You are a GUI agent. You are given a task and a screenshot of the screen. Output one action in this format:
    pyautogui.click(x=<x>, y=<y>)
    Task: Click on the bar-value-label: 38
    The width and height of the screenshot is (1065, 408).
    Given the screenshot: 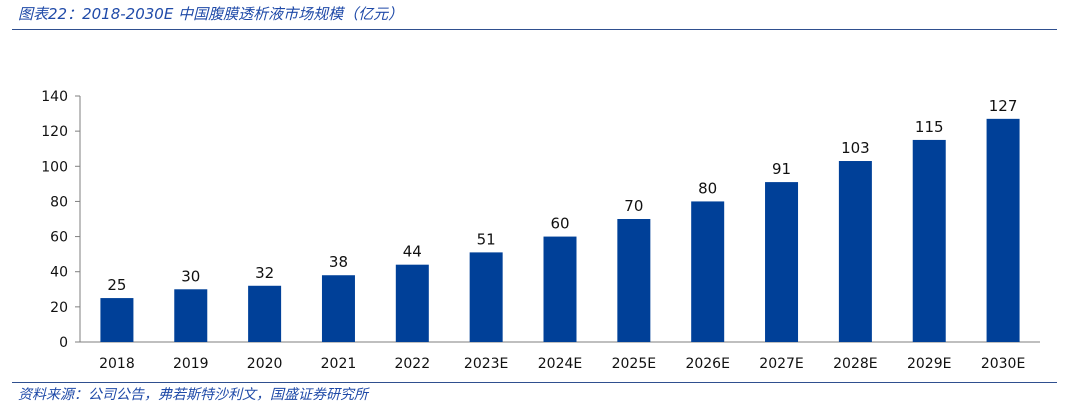 What is the action you would take?
    pyautogui.click(x=338, y=262)
    